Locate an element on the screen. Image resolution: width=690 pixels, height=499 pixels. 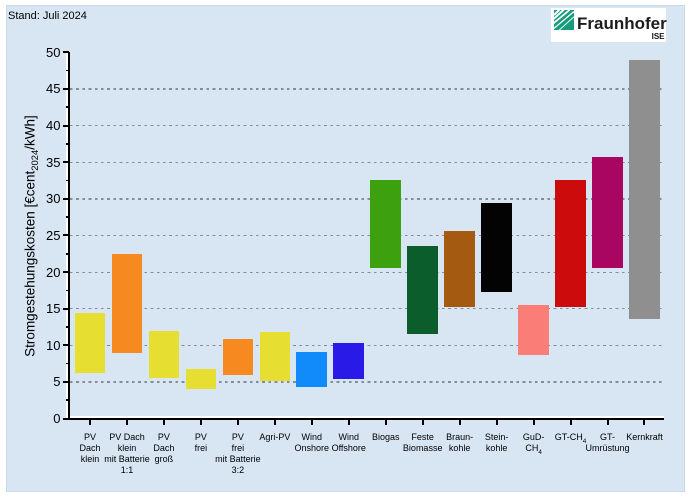
x-tick-label-3-line-0: PV is located at coordinates (200, 436).